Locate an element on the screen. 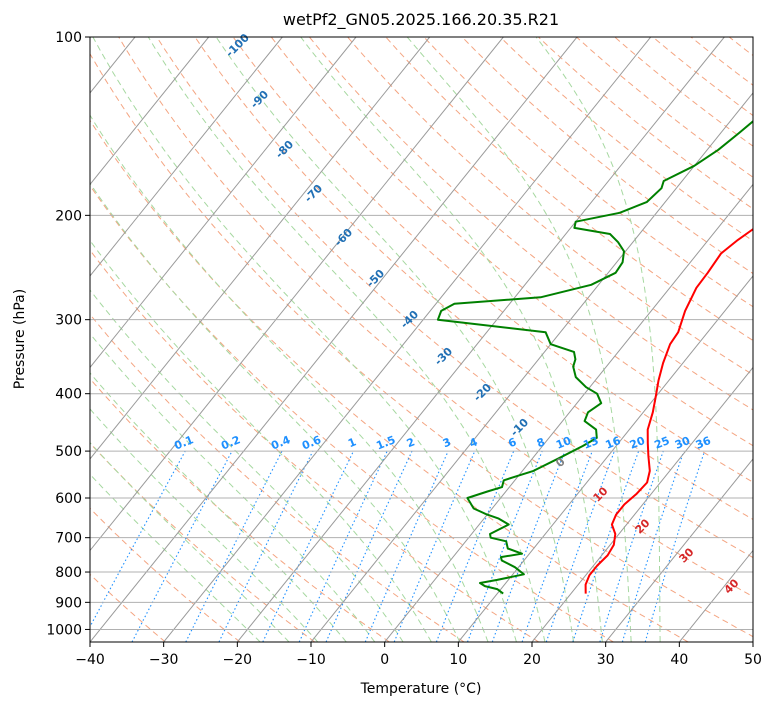  y-tick-label: 700 is located at coordinates (68, 539).